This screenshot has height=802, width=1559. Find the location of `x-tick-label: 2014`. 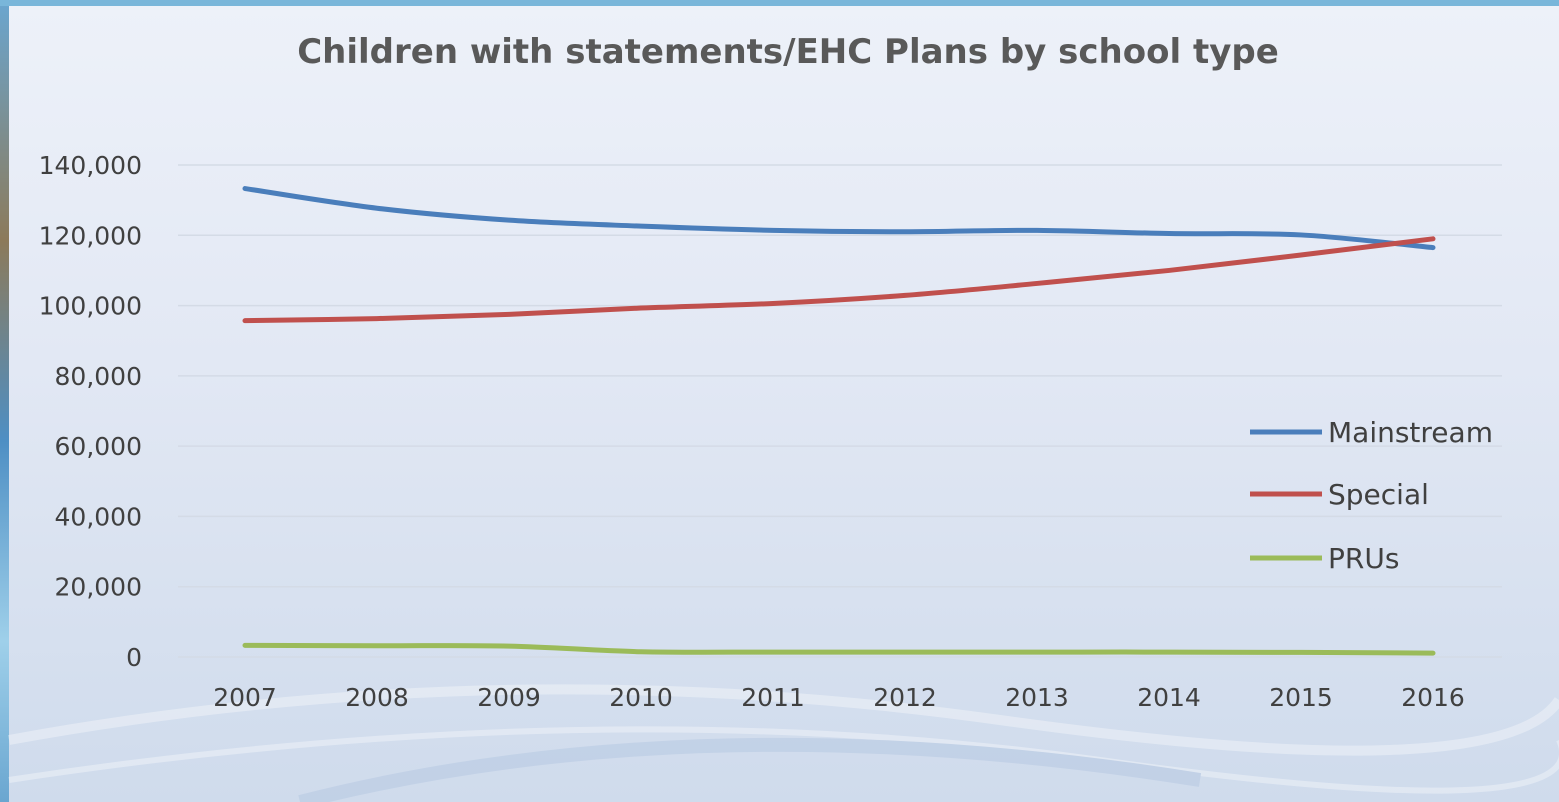

x-tick-label: 2014 is located at coordinates (1169, 697).